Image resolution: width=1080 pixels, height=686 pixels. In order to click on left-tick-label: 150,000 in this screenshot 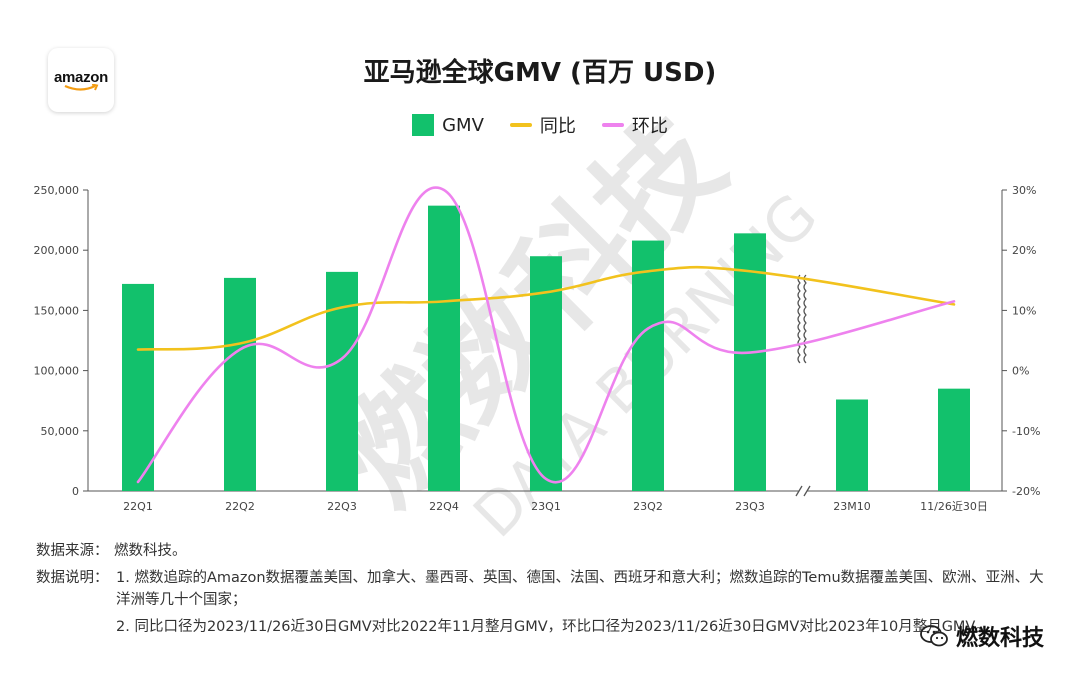, I will do `click(57, 310)`.